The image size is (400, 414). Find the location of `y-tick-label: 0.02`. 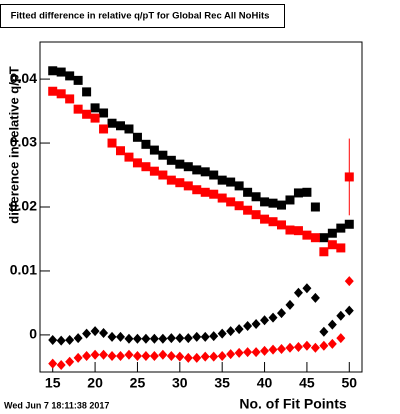

y-tick-label: 0.02 is located at coordinates (23, 206).